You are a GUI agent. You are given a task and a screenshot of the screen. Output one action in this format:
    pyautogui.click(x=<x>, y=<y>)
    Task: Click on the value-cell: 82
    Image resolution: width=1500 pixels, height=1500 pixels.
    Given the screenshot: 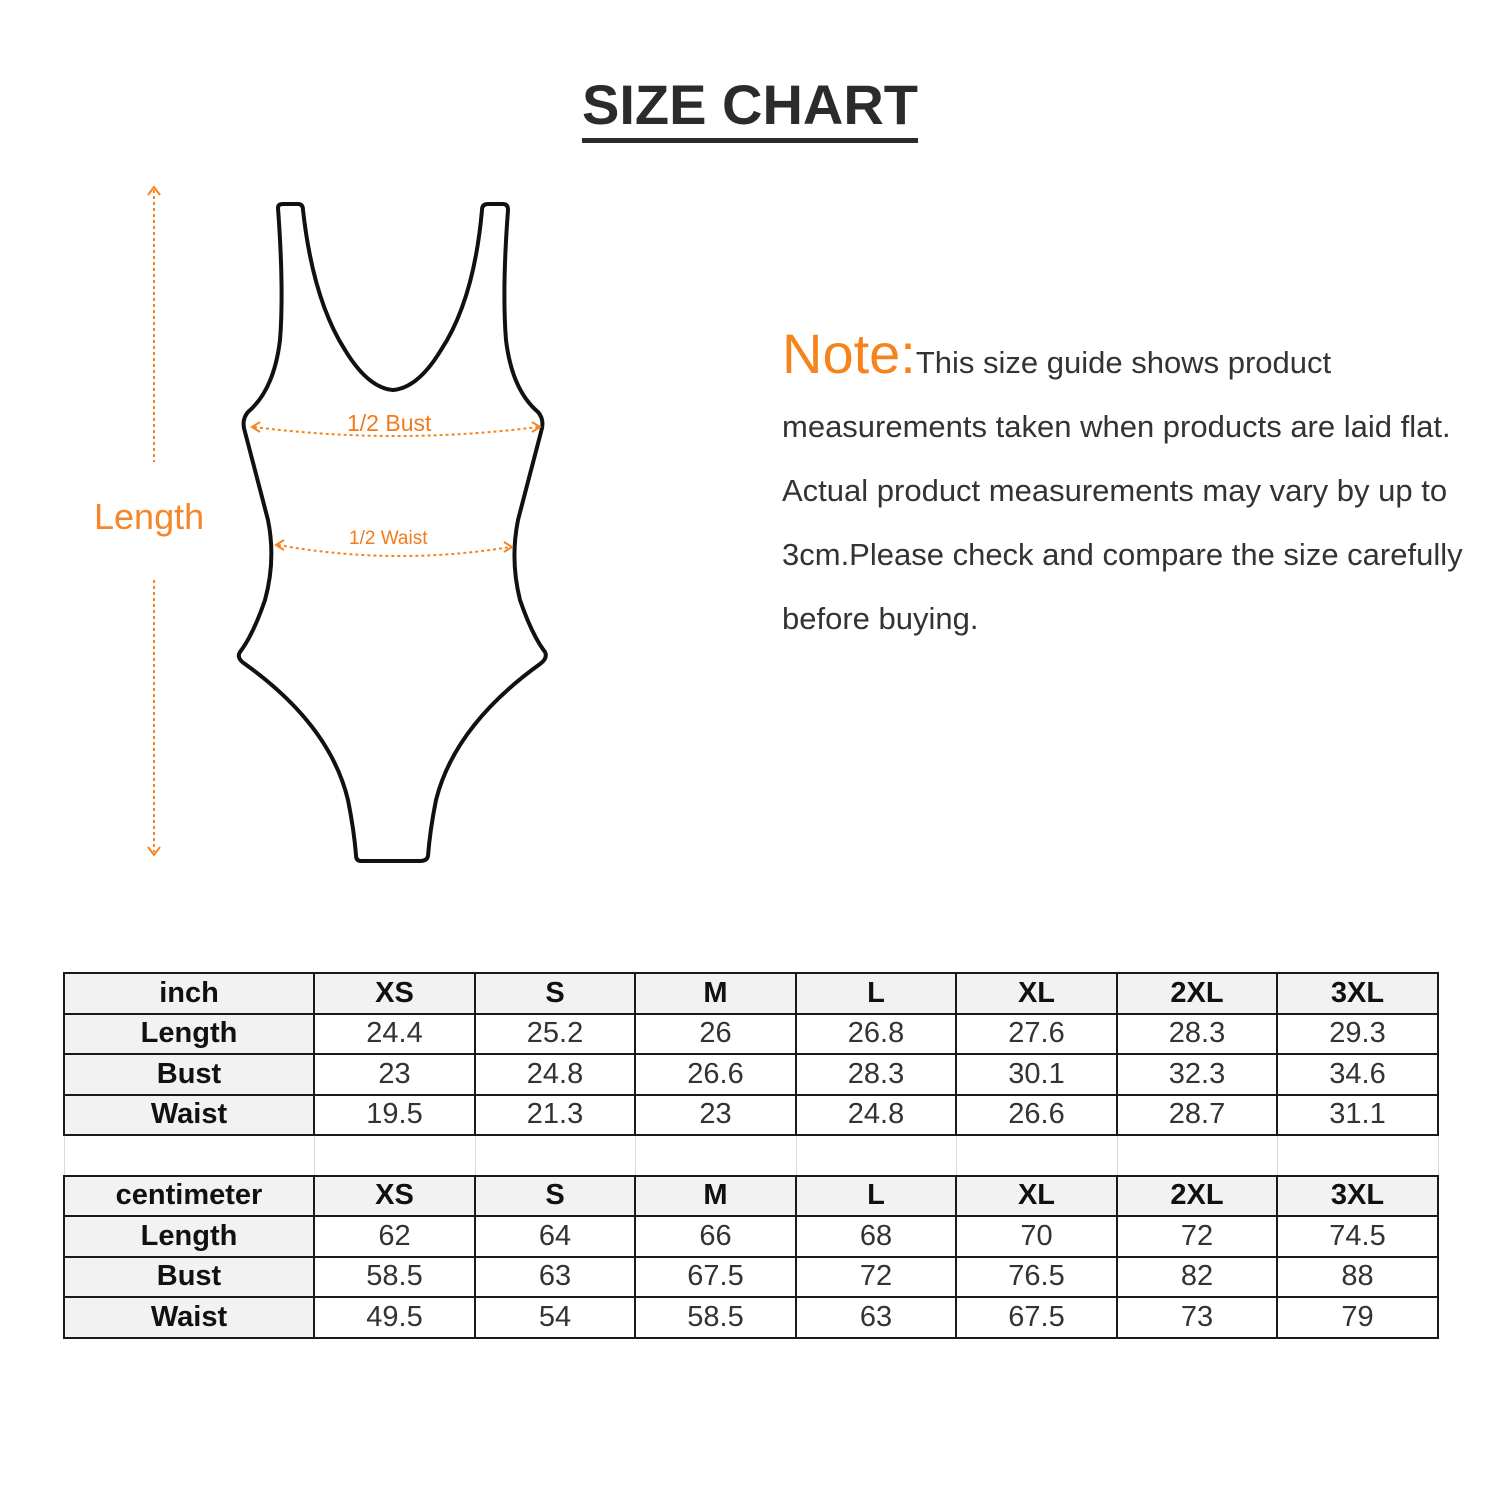 What is the action you would take?
    pyautogui.click(x=1197, y=1276)
    